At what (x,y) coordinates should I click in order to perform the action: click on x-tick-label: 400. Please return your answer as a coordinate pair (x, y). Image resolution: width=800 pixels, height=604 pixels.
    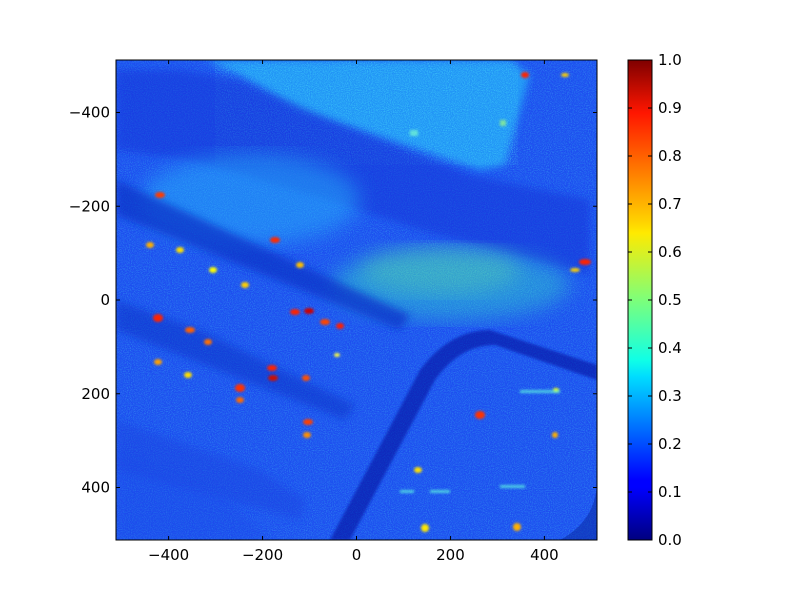
    Looking at the image, I should click on (544, 555).